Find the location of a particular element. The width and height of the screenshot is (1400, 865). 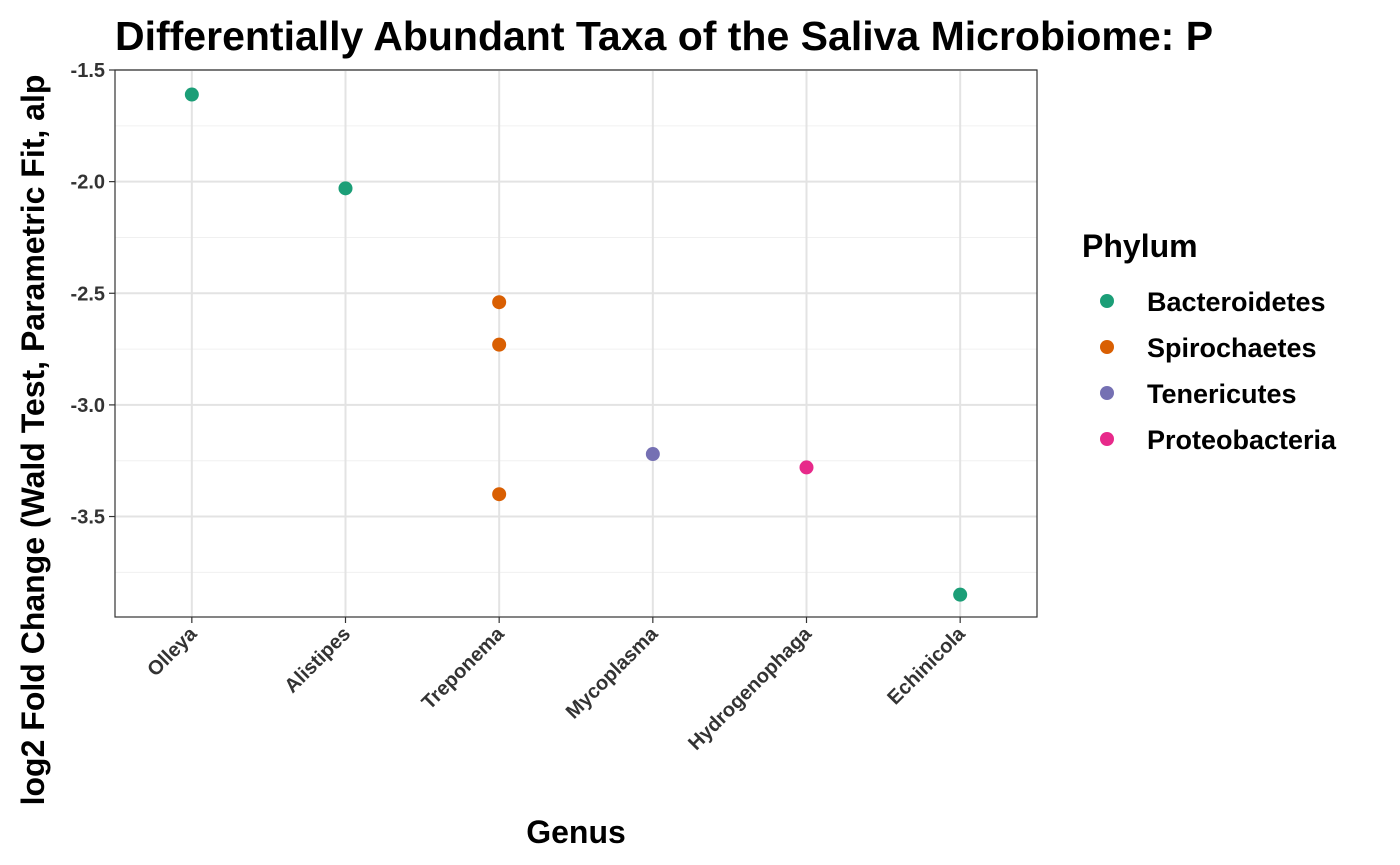

x-axis-title: Genus is located at coordinates (576, 832).